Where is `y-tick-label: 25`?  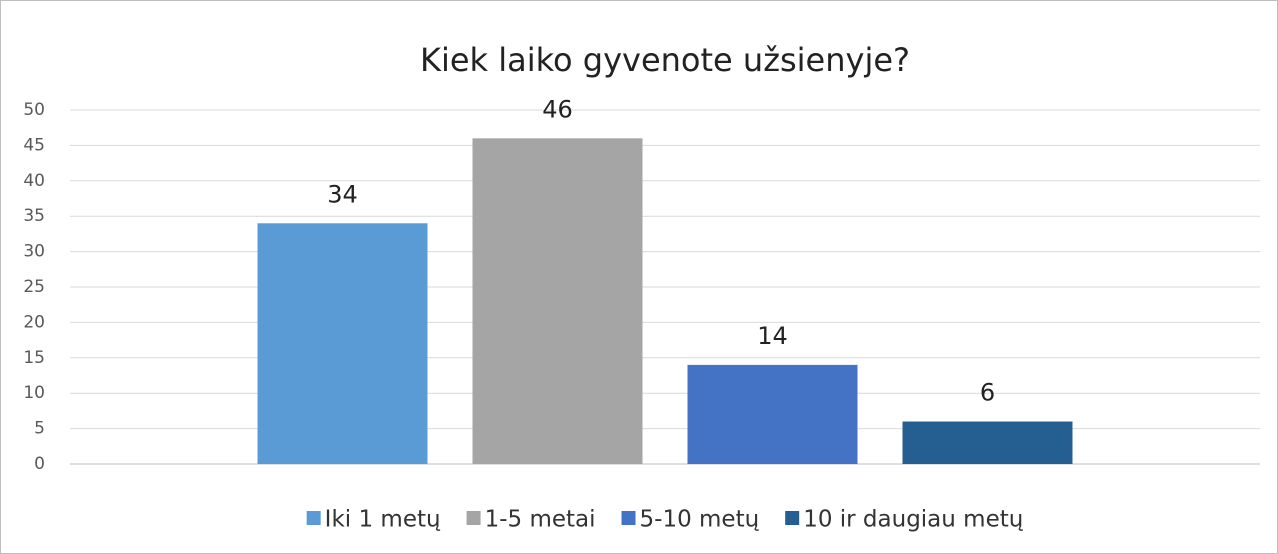 y-tick-label: 25 is located at coordinates (34, 287).